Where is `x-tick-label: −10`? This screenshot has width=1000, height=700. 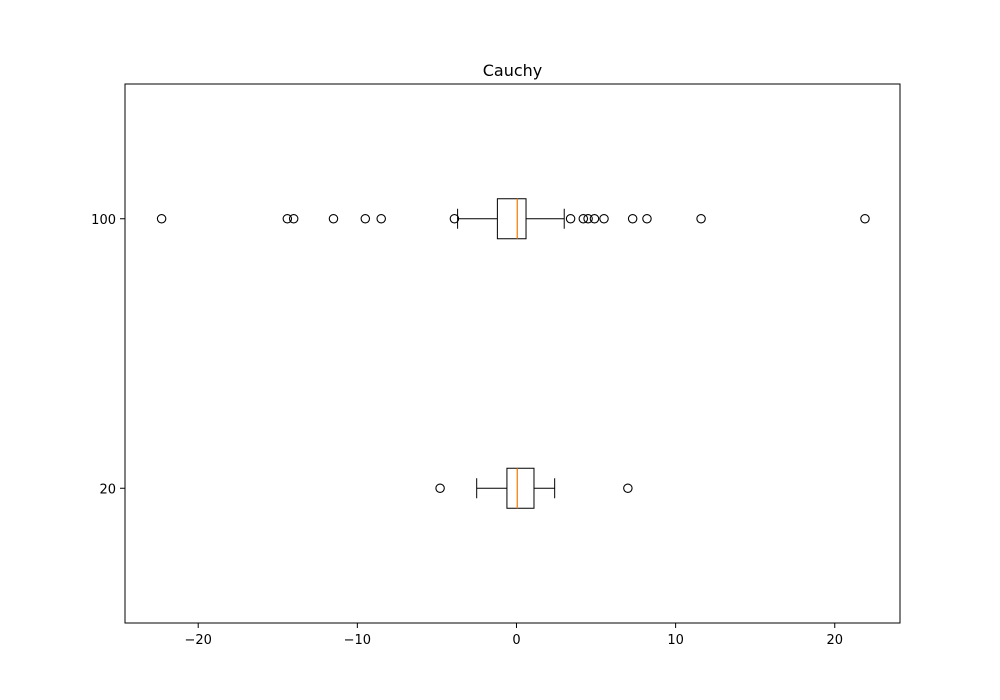 x-tick-label: −10 is located at coordinates (357, 640).